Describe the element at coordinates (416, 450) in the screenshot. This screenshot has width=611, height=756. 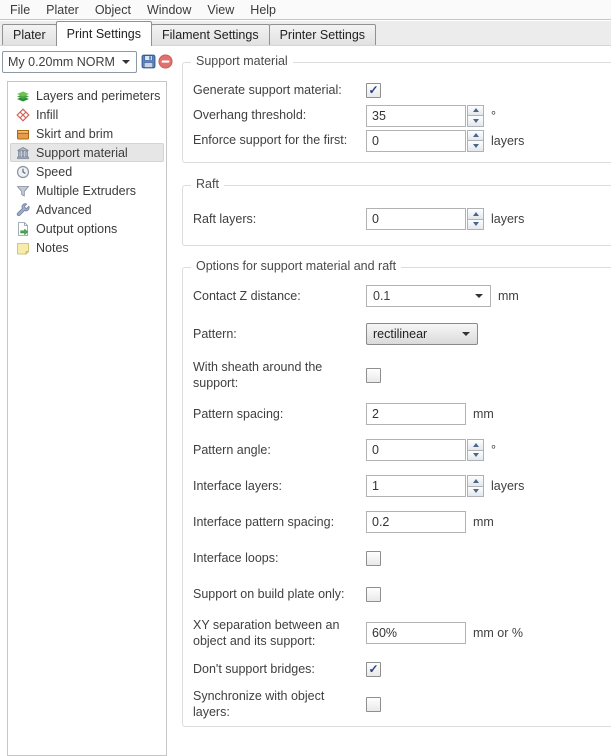
I see `pattern-angle-input` at that location.